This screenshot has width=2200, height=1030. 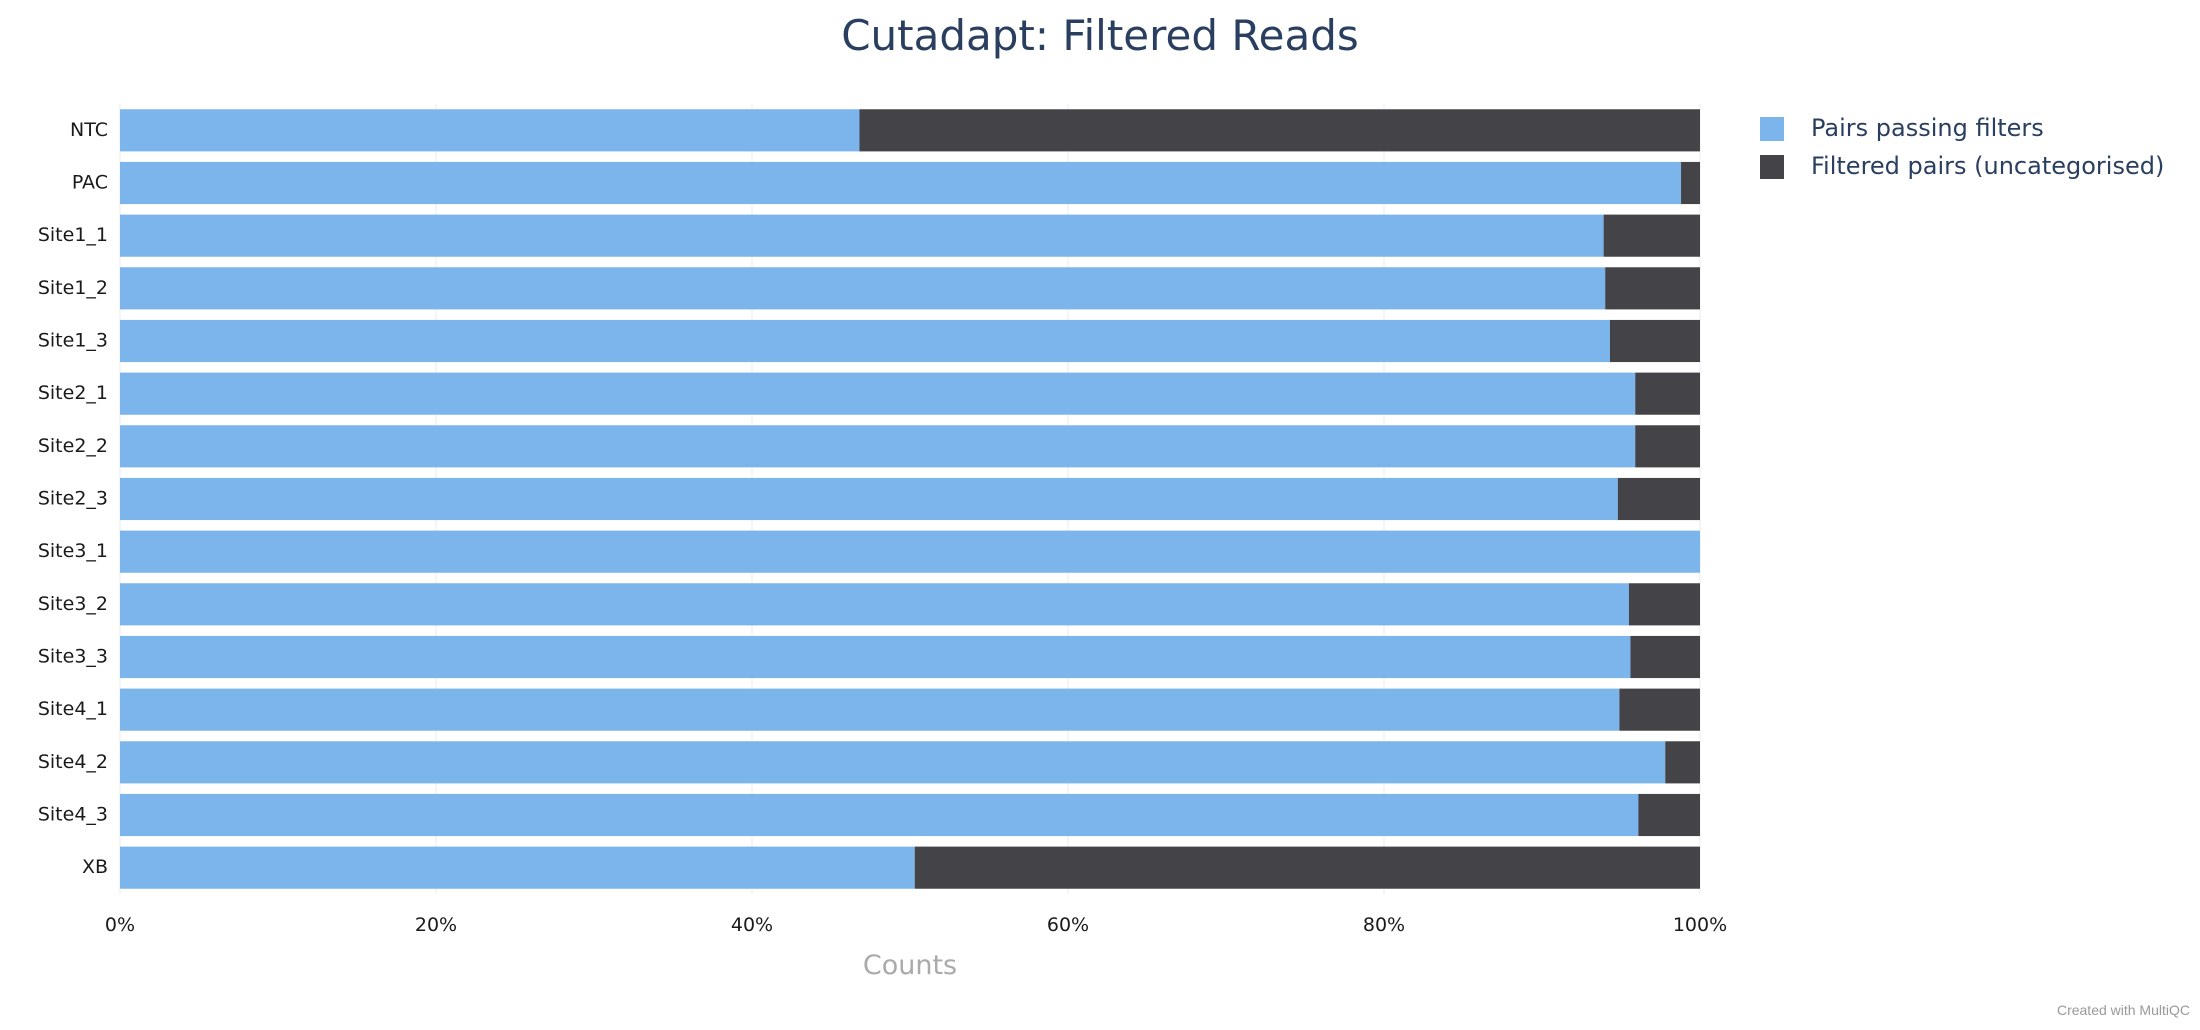 I want to click on x-tick-label: 60%, so click(x=1068, y=925).